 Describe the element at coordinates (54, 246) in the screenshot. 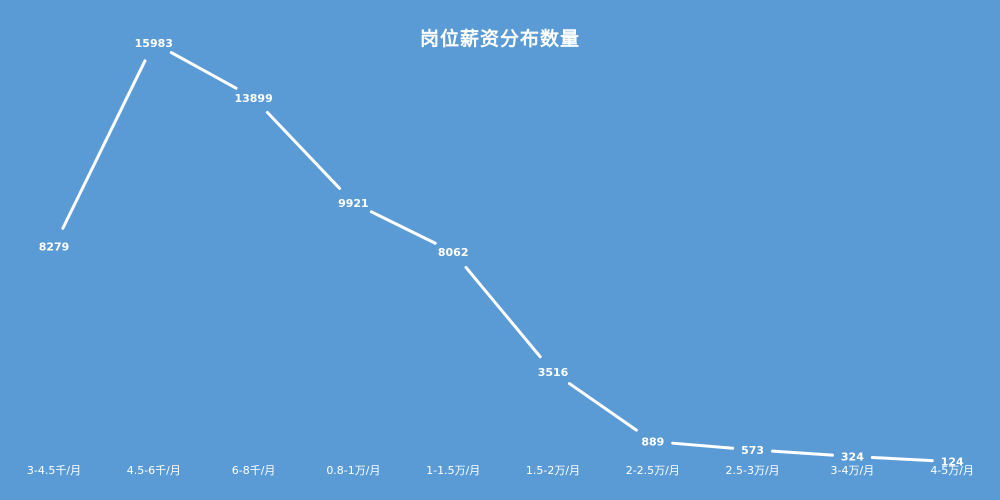

I see `data-label: 8279` at that location.